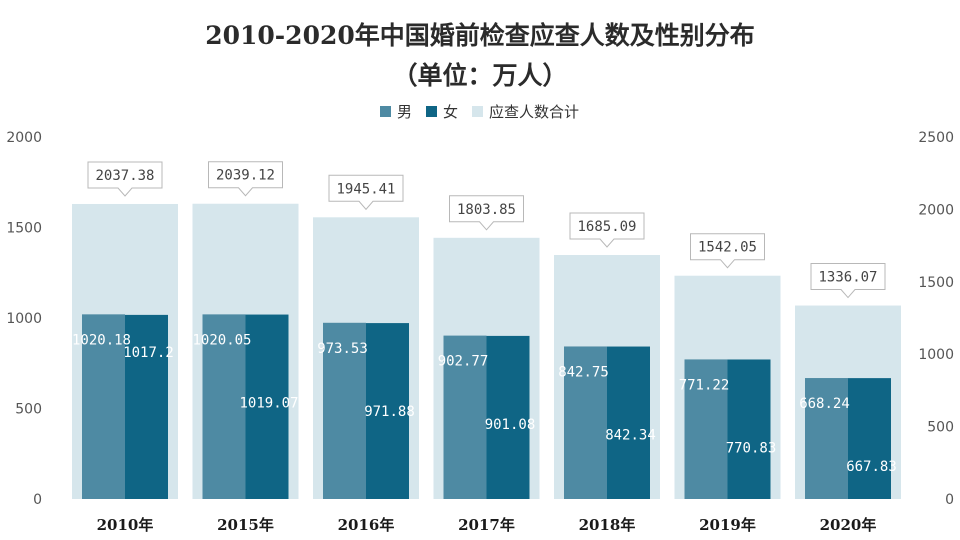  What do you see at coordinates (221, 340) in the screenshot?
I see `male-label-1: 1020.05` at bounding box center [221, 340].